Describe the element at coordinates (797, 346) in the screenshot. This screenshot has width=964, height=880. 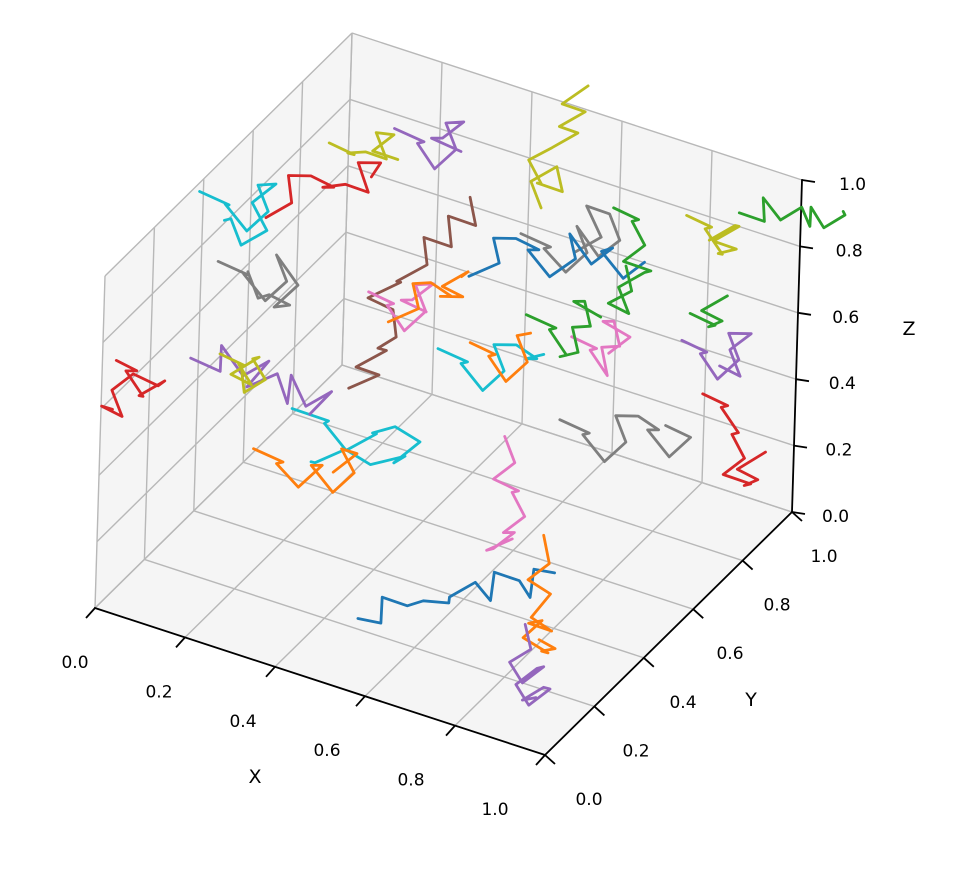
I see `z-axis-spine` at that location.